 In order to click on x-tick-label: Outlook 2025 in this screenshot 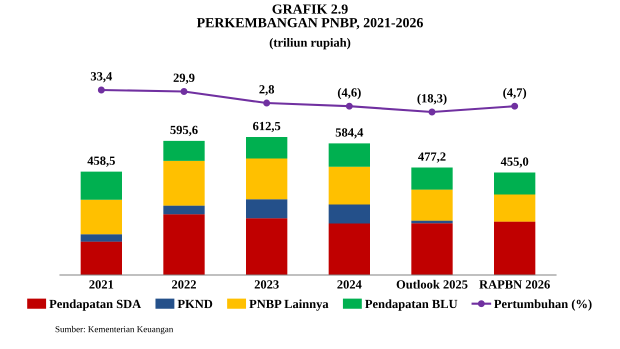, I will do `click(432, 284)`.